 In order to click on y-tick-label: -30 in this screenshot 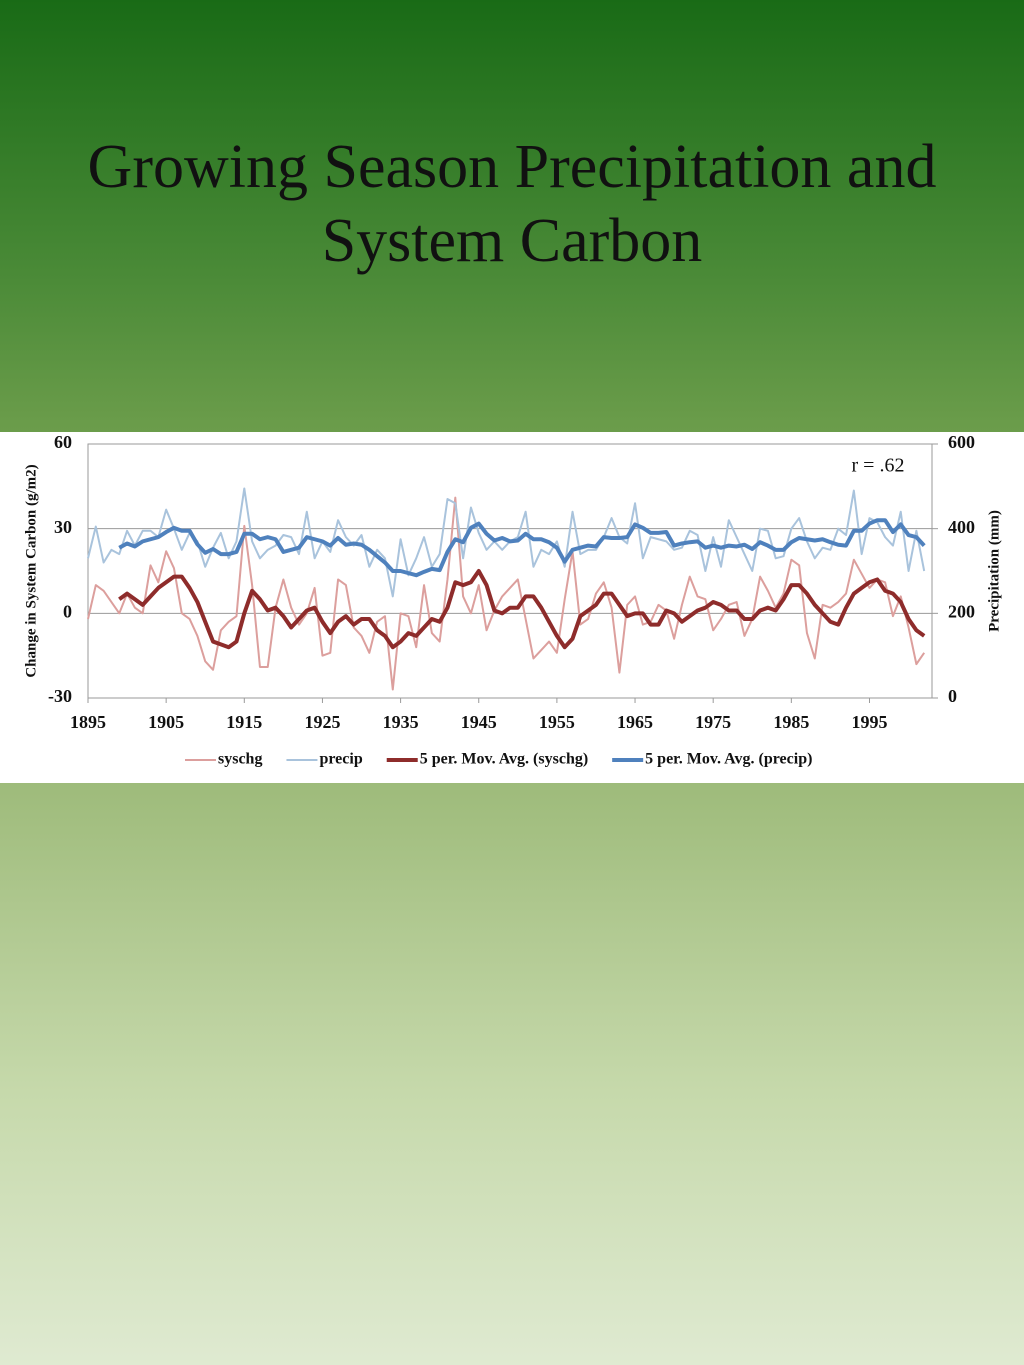, I will do `click(60, 696)`.